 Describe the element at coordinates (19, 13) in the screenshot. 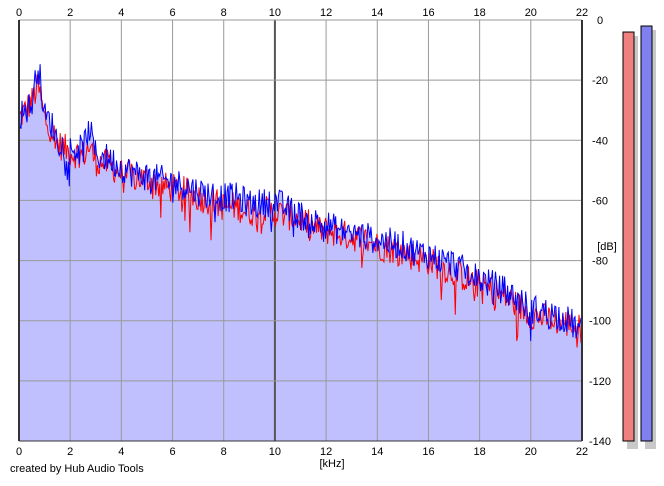

I see `x-tick-label-top: 0` at that location.